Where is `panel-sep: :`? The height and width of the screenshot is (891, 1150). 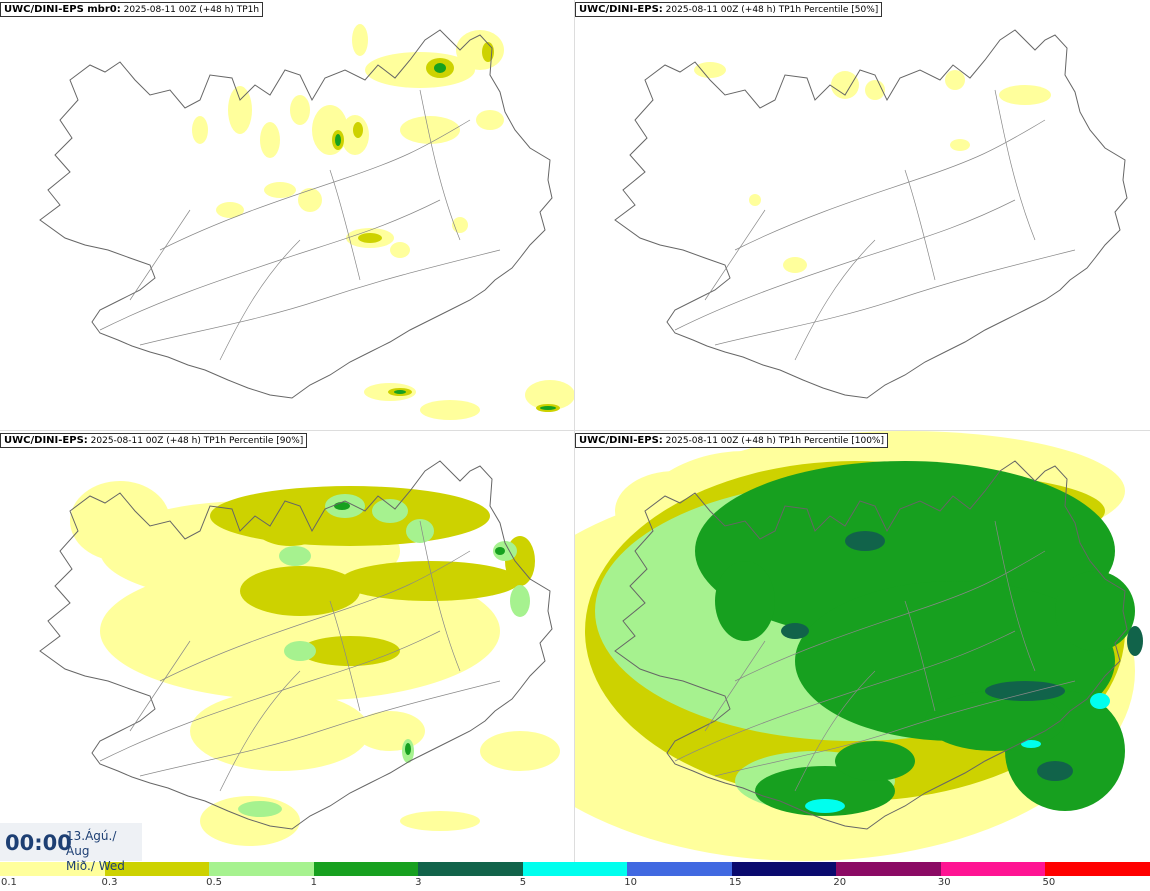
panel-sep: : is located at coordinates (118, 9).